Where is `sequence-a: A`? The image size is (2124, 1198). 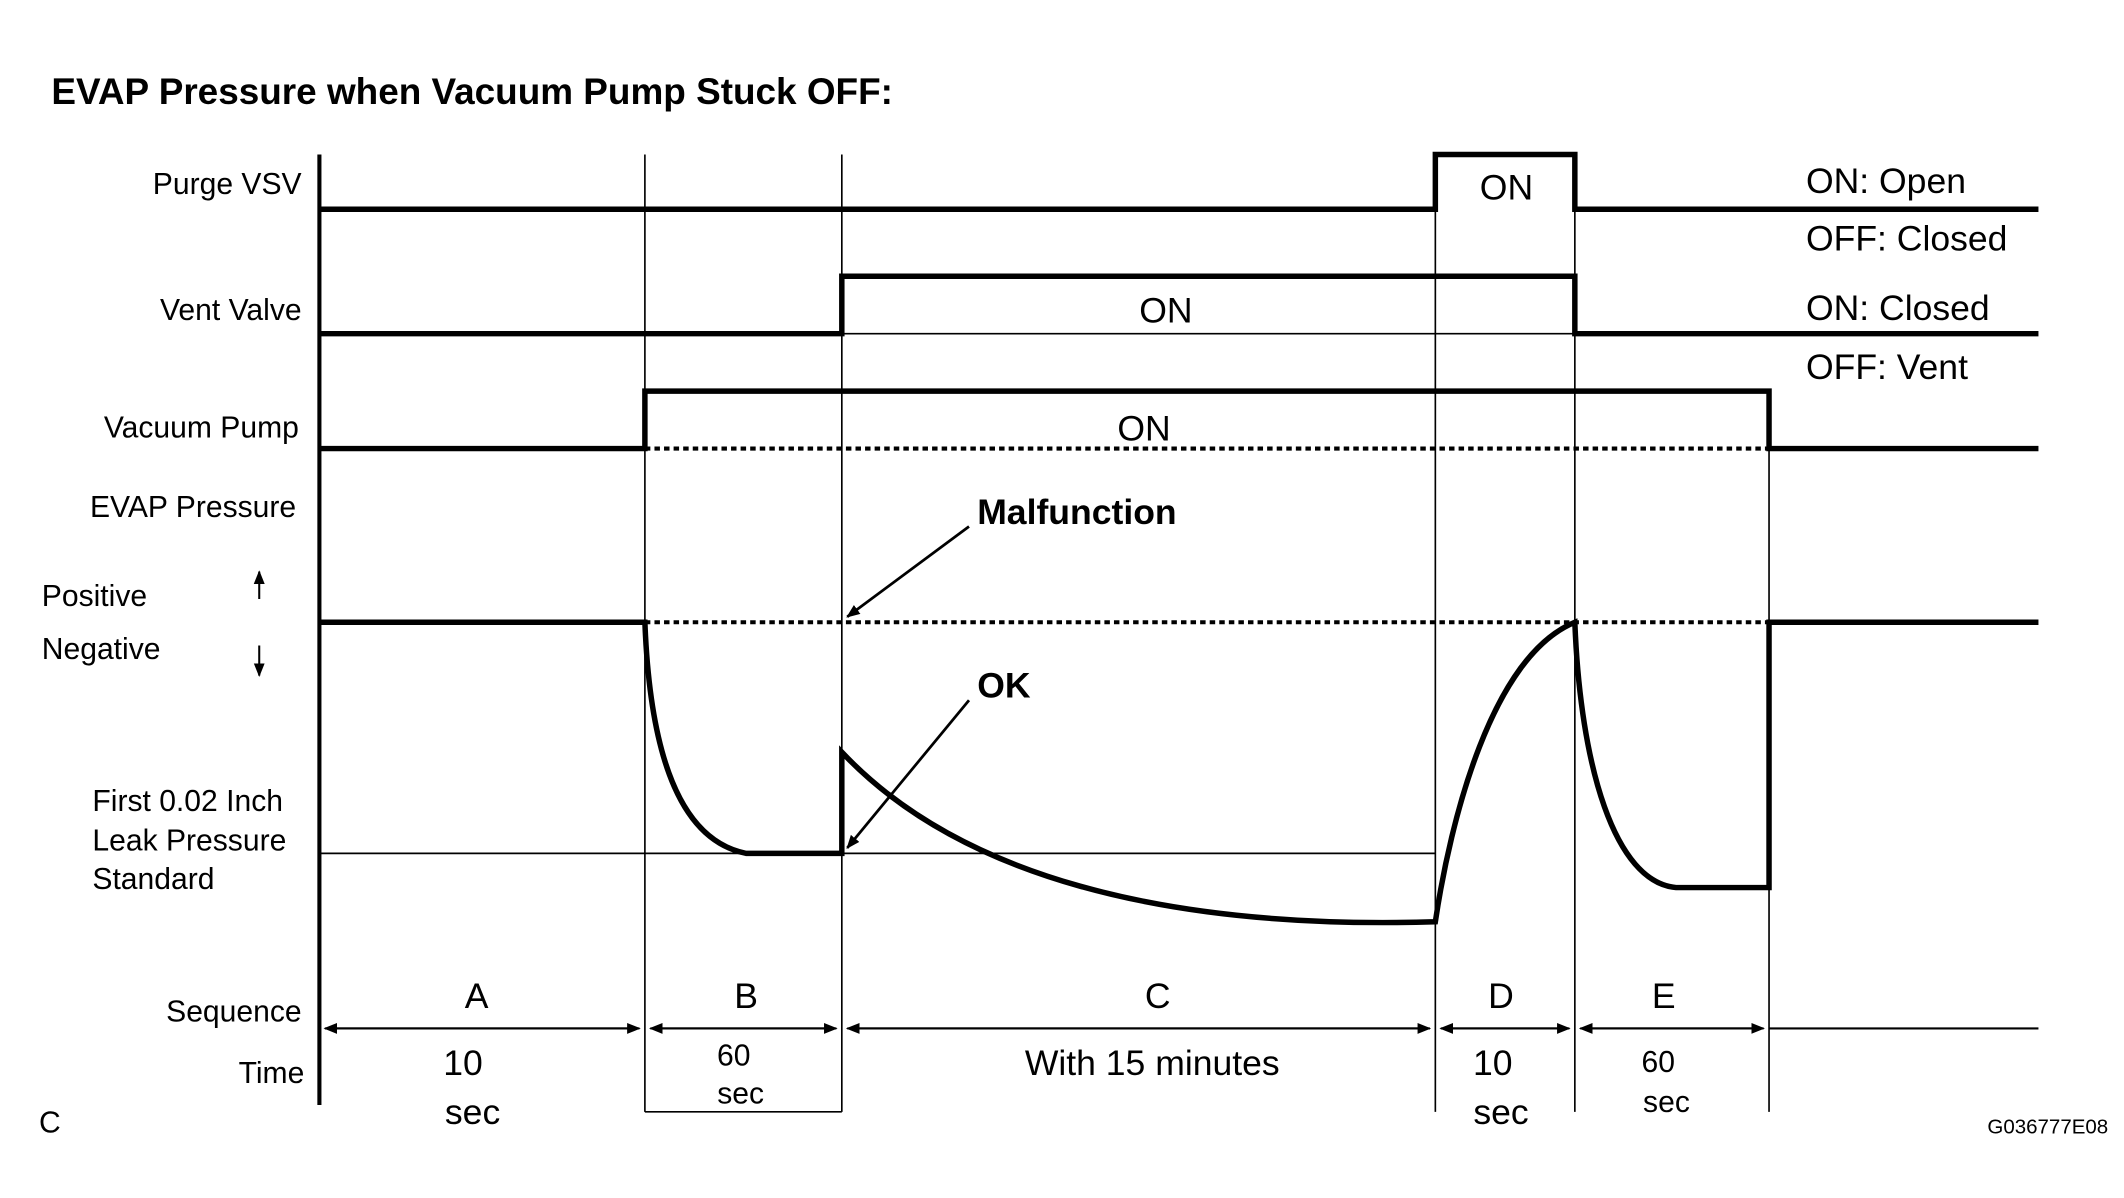 sequence-a: A is located at coordinates (477, 996).